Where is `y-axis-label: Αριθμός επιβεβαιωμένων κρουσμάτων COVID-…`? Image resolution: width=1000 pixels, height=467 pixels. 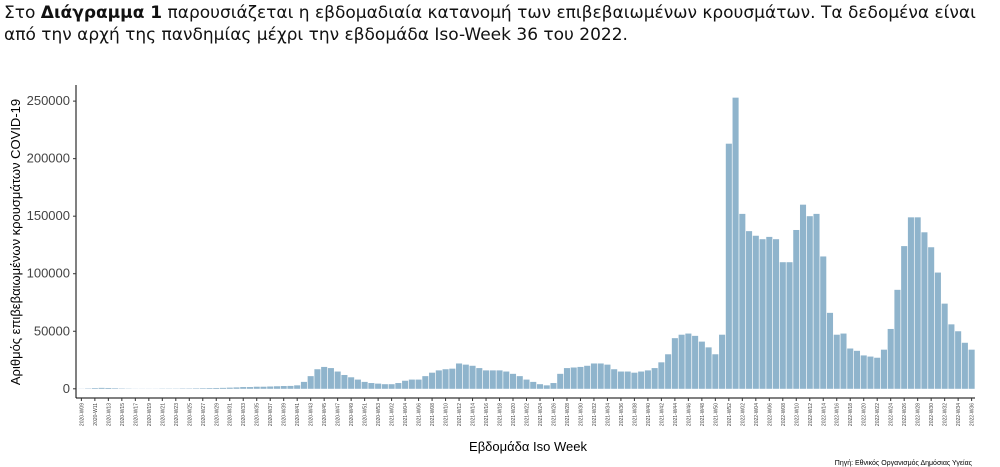
y-axis-label: Αριθμός επιβεβαιωμένων κρουσμάτων COVID-… is located at coordinates (15, 242).